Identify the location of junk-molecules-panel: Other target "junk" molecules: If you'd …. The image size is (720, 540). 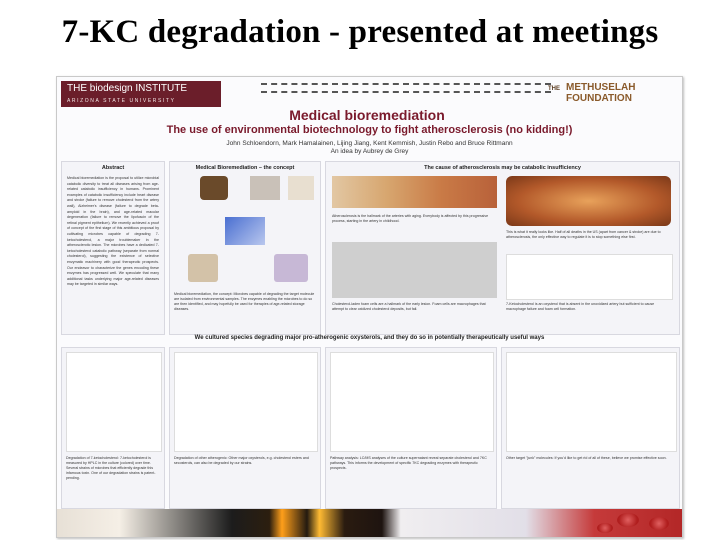
(590, 428).